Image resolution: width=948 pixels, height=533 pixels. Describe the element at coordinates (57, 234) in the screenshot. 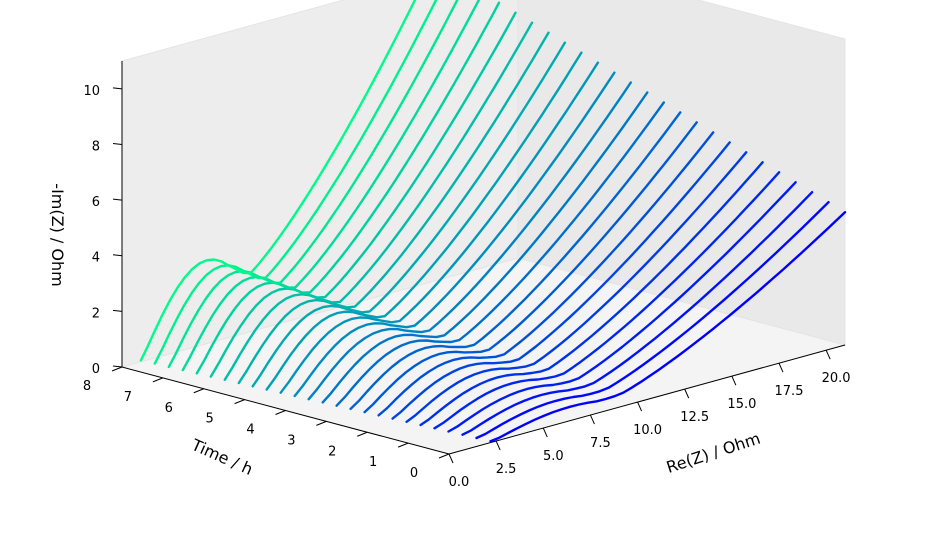

I see `z-axis-label: -Im(Z) / Ohm` at that location.